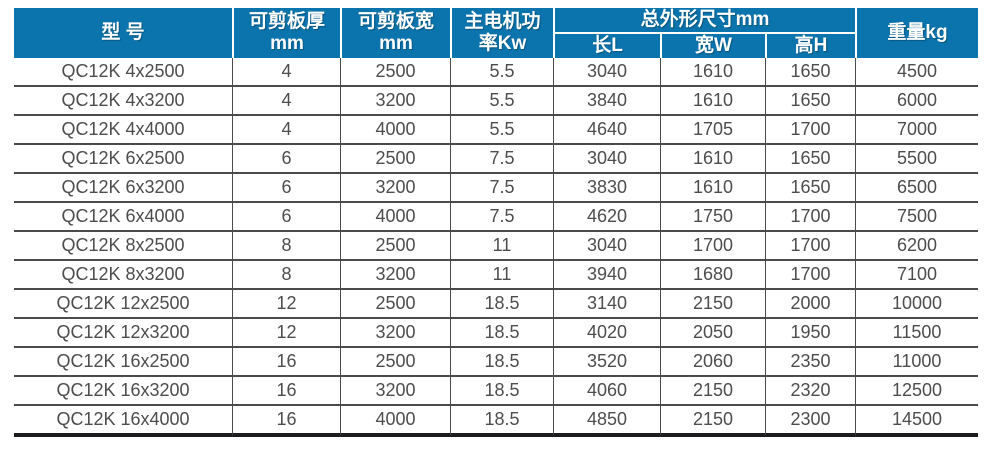 The height and width of the screenshot is (450, 992). I want to click on column-header-width: 宽W, so click(712, 46).